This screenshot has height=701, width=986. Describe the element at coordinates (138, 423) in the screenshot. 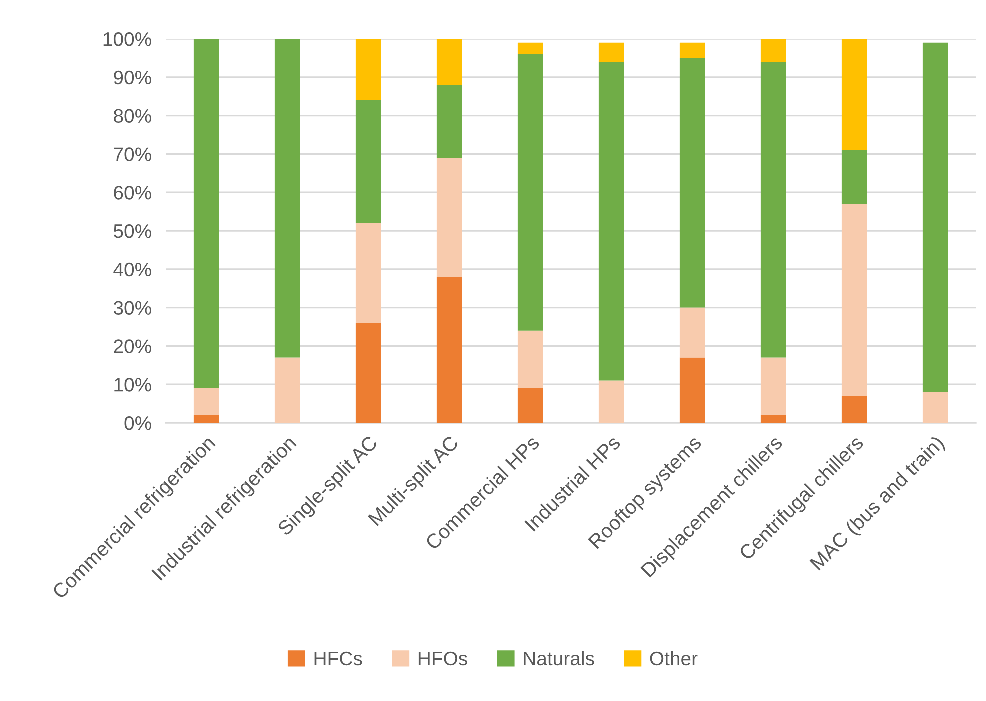

I see `y-tick-label: 0%` at that location.